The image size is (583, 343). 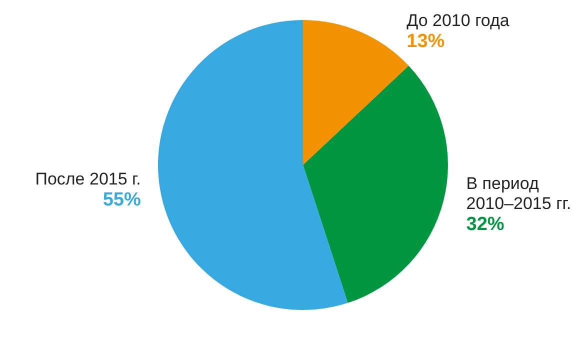 What do you see at coordinates (88, 179) in the screenshot?
I see `slice-label: После 2015 г.` at bounding box center [88, 179].